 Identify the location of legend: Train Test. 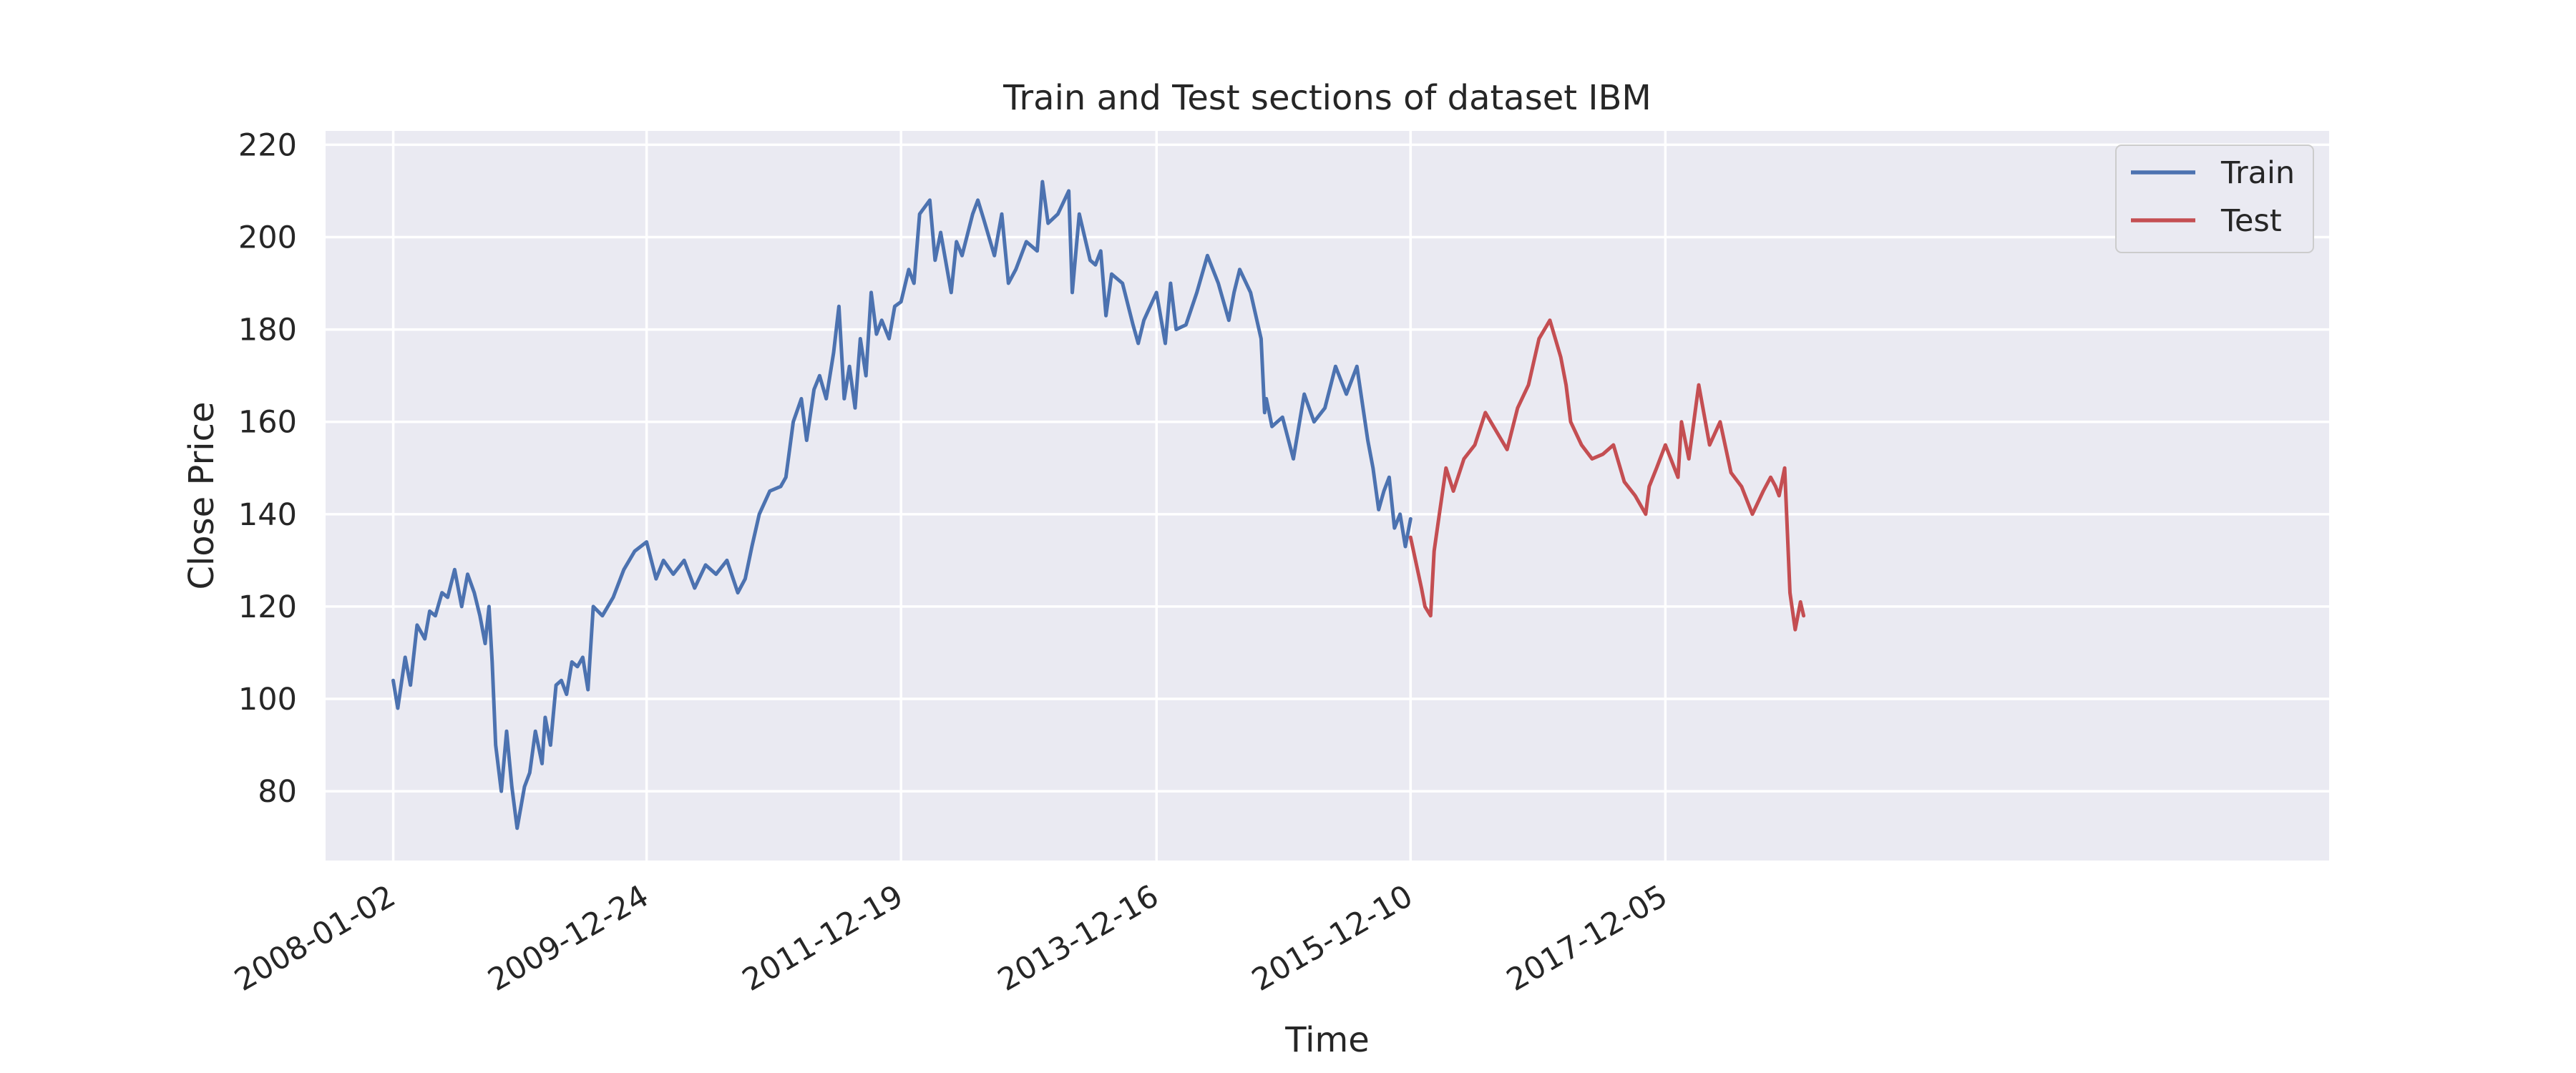
(2214, 199).